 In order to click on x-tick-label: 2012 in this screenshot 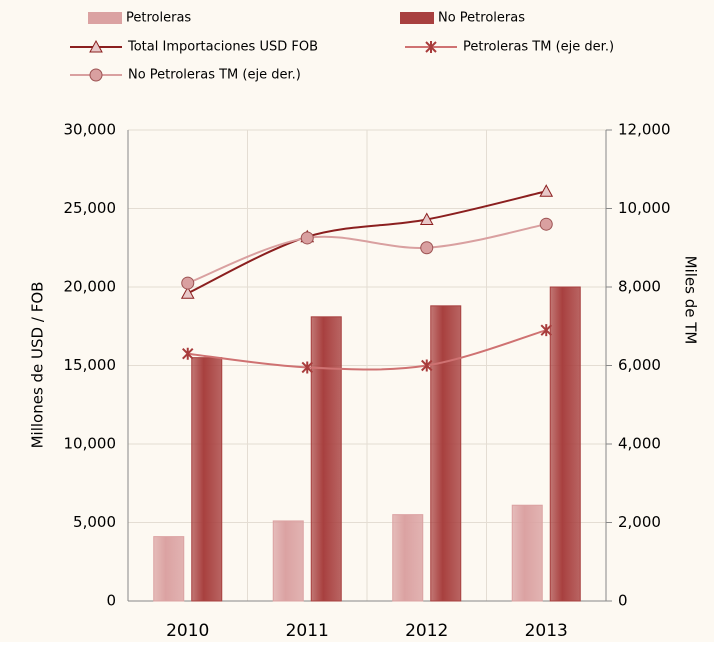, I will do `click(426, 631)`.